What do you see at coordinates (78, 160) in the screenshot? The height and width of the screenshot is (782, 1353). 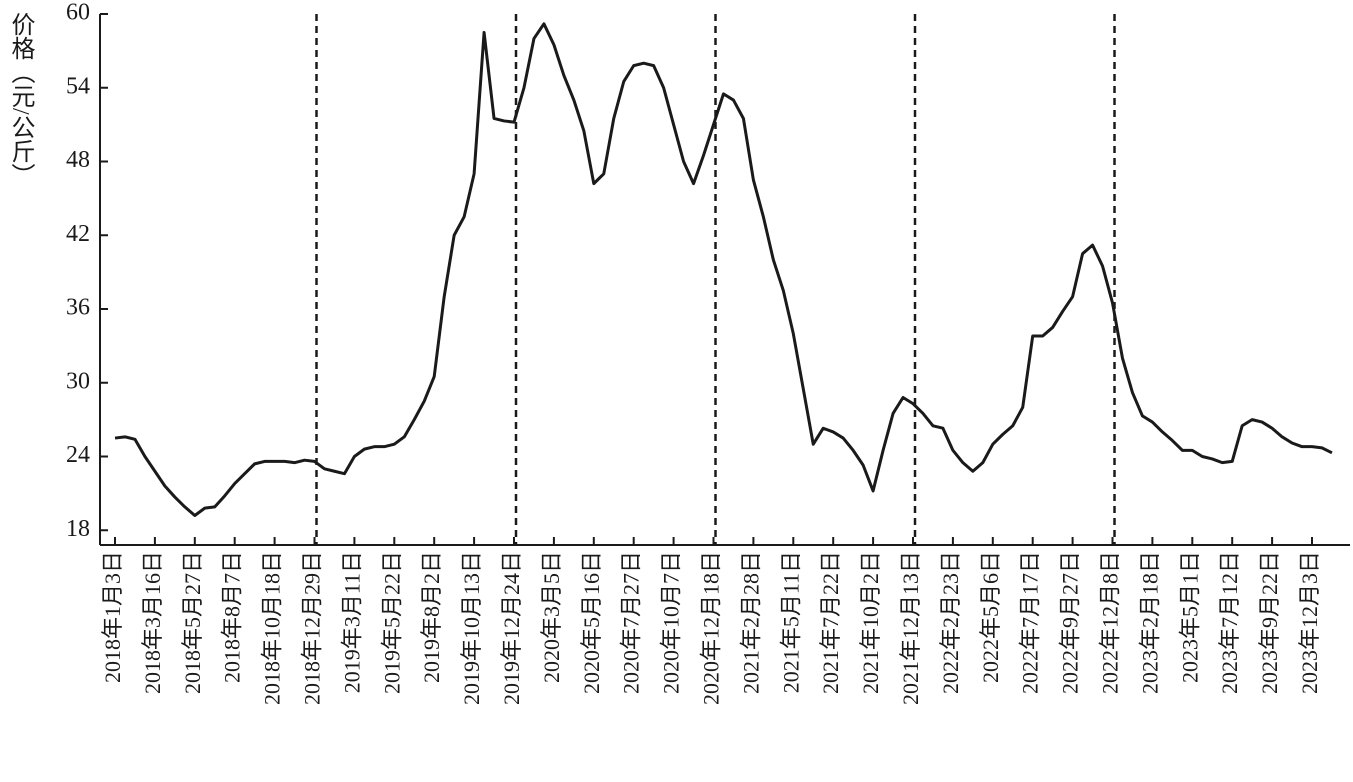 I see `y-tick-label: 48` at bounding box center [78, 160].